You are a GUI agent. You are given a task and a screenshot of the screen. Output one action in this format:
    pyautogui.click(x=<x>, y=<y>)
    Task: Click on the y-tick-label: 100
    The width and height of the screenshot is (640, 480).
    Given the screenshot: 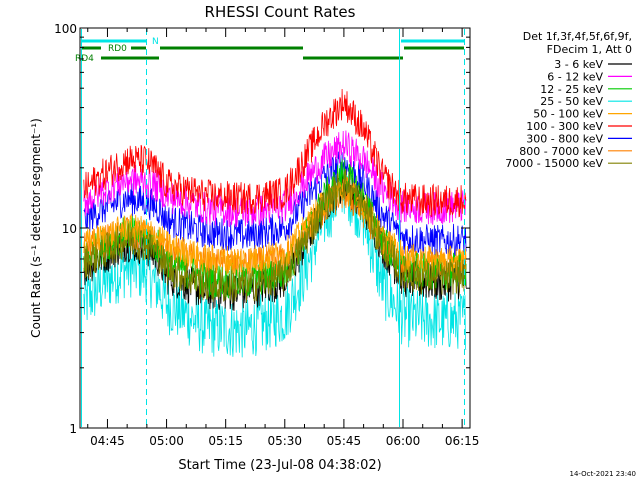 What is the action you would take?
    pyautogui.click(x=65, y=29)
    